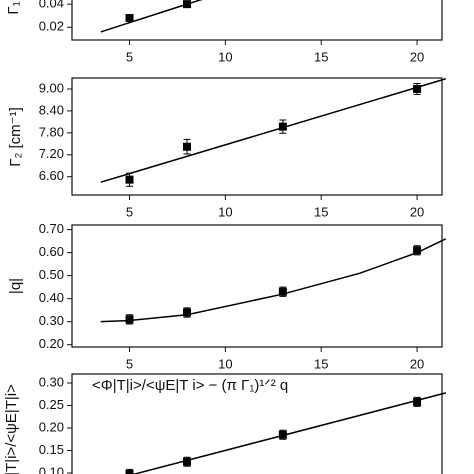 This screenshot has height=474, width=474. Describe the element at coordinates (51, 469) in the screenshot. I see `y-tick-label: 0.10` at that location.